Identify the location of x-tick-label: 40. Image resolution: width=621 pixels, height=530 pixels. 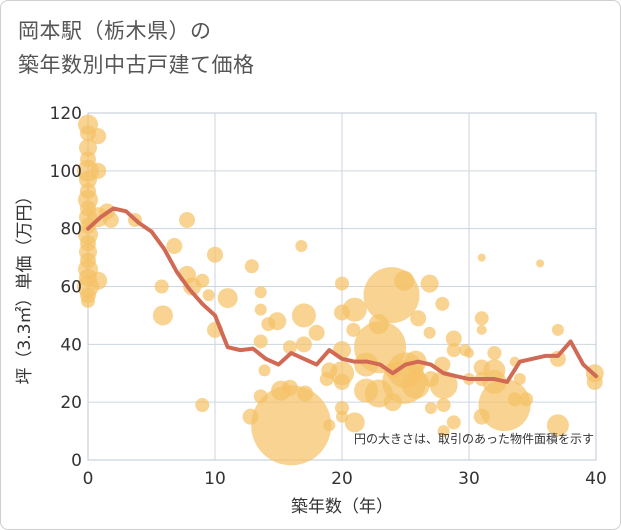
(596, 479).